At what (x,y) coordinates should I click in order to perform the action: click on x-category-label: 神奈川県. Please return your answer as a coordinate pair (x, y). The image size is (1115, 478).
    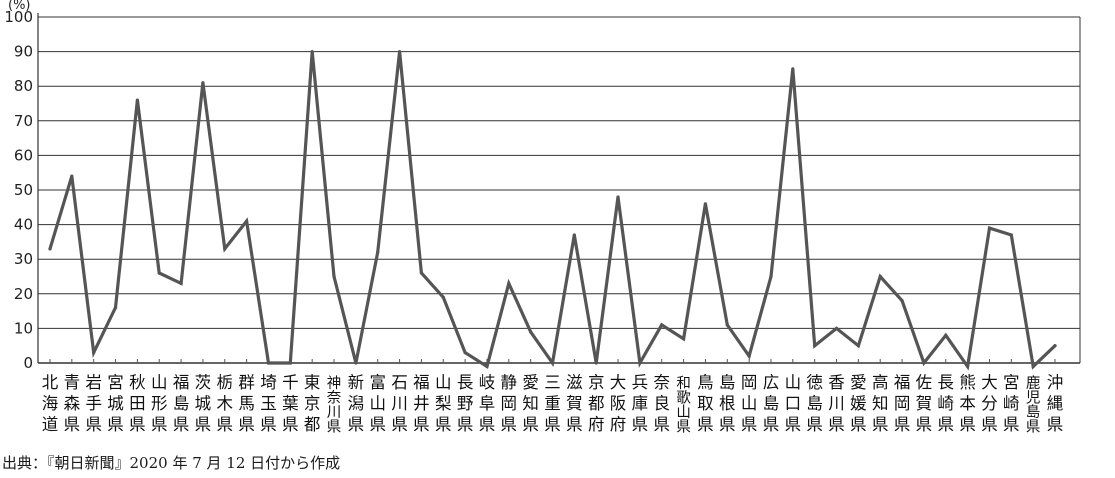
    Looking at the image, I should click on (334, 405).